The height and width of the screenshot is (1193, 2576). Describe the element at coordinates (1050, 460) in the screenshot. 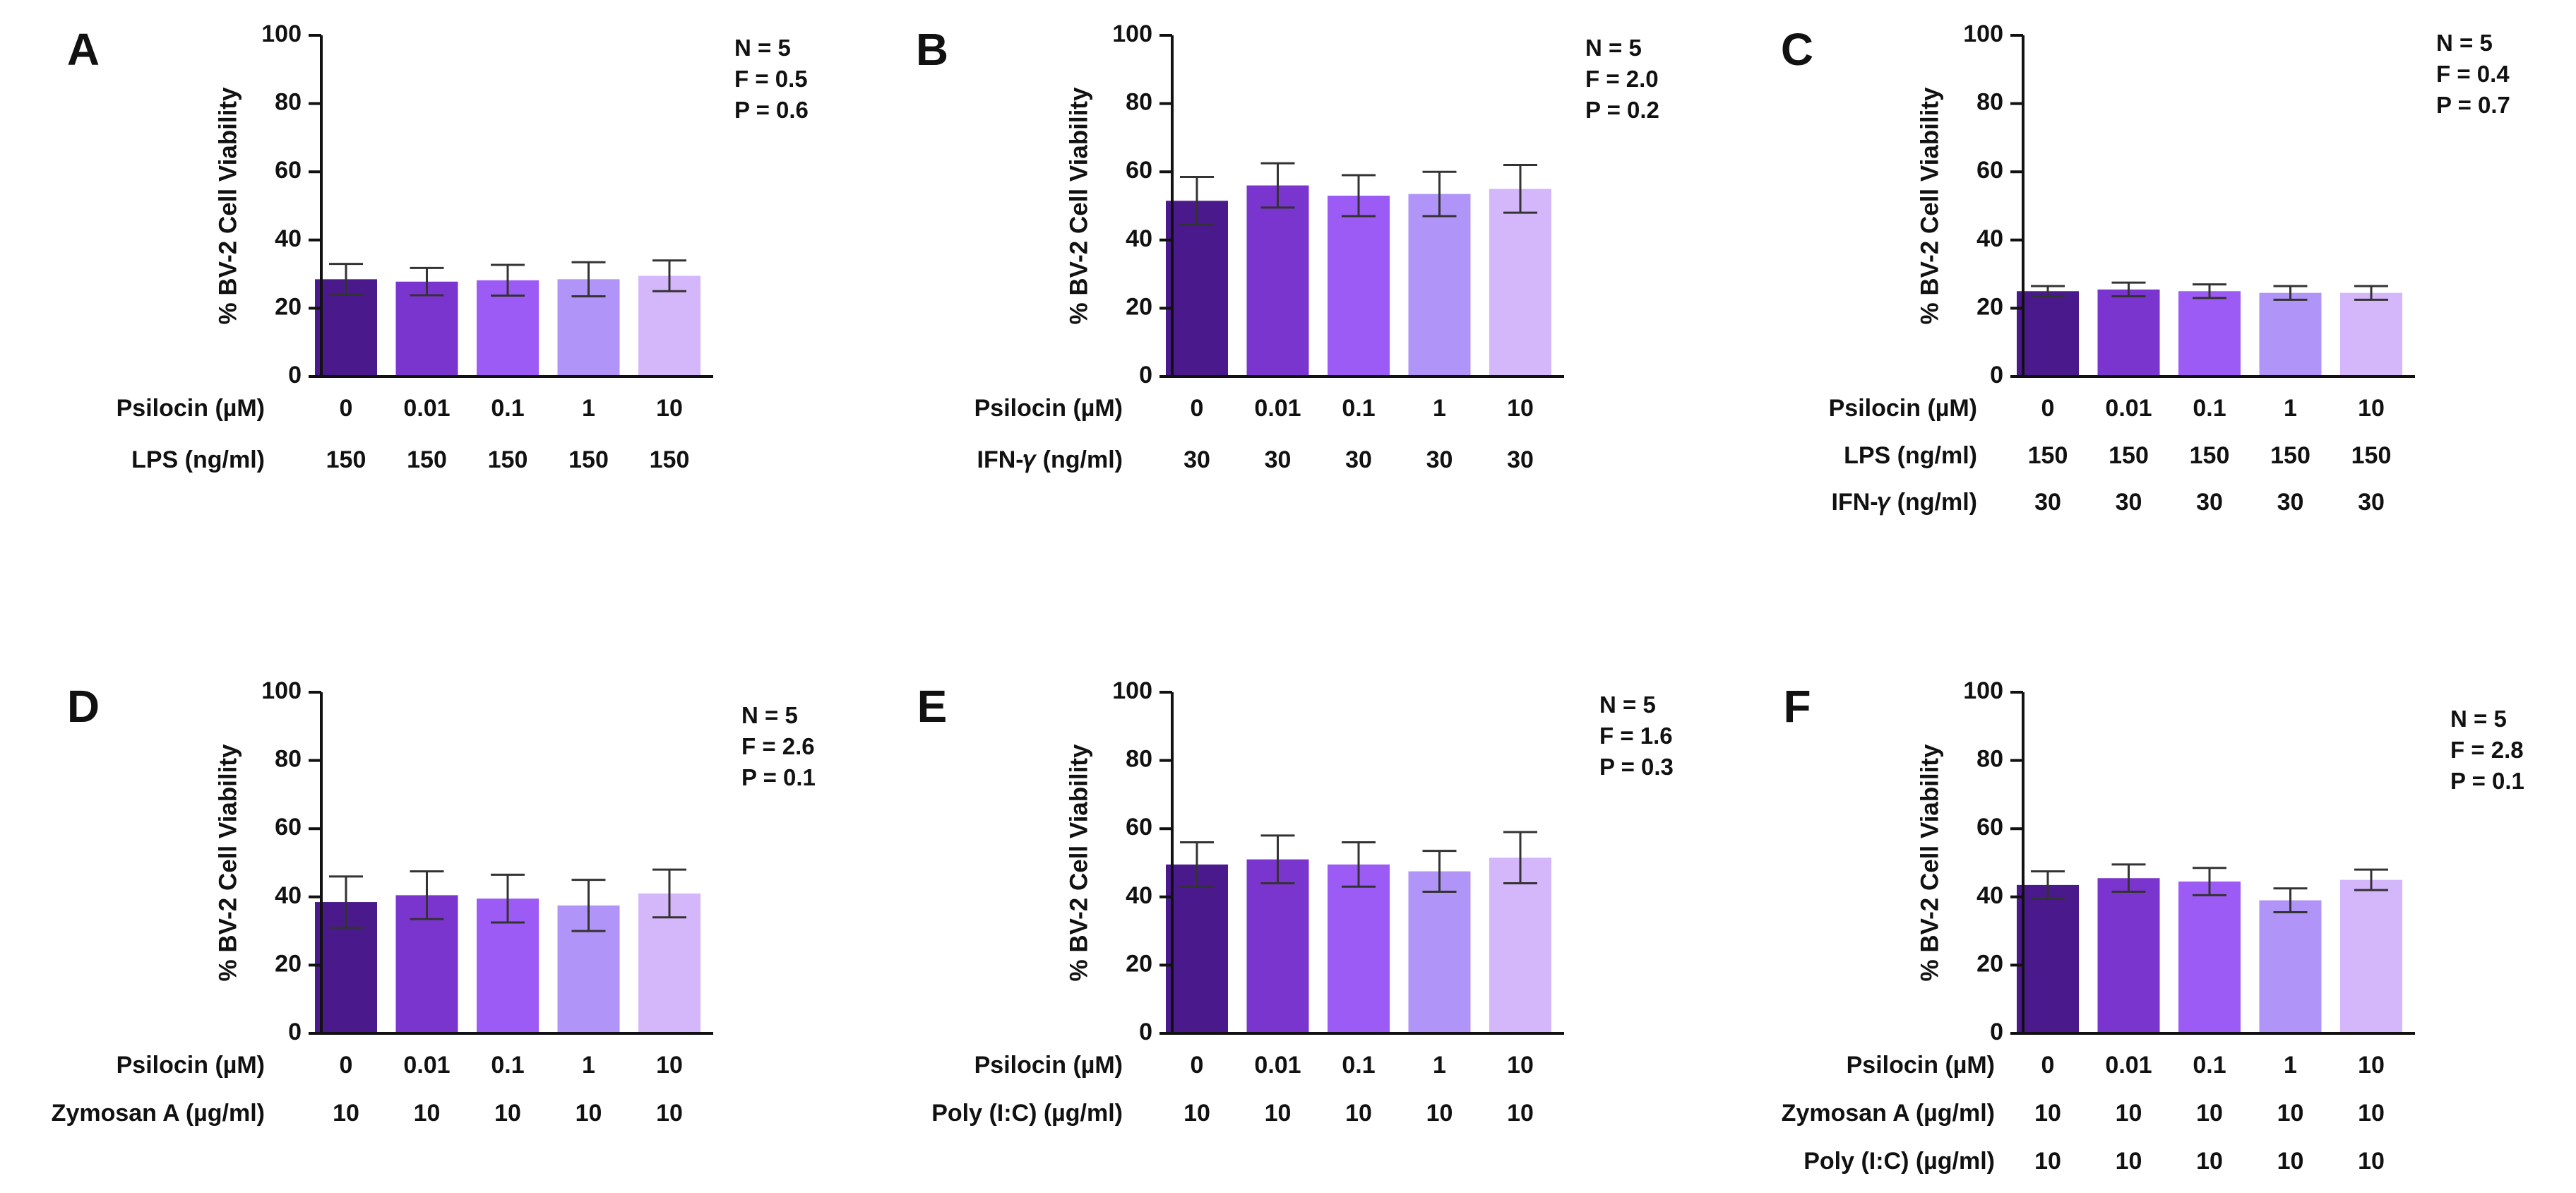

I see `treatment-row-label: IFN-𝛾 (ng/ml)` at that location.